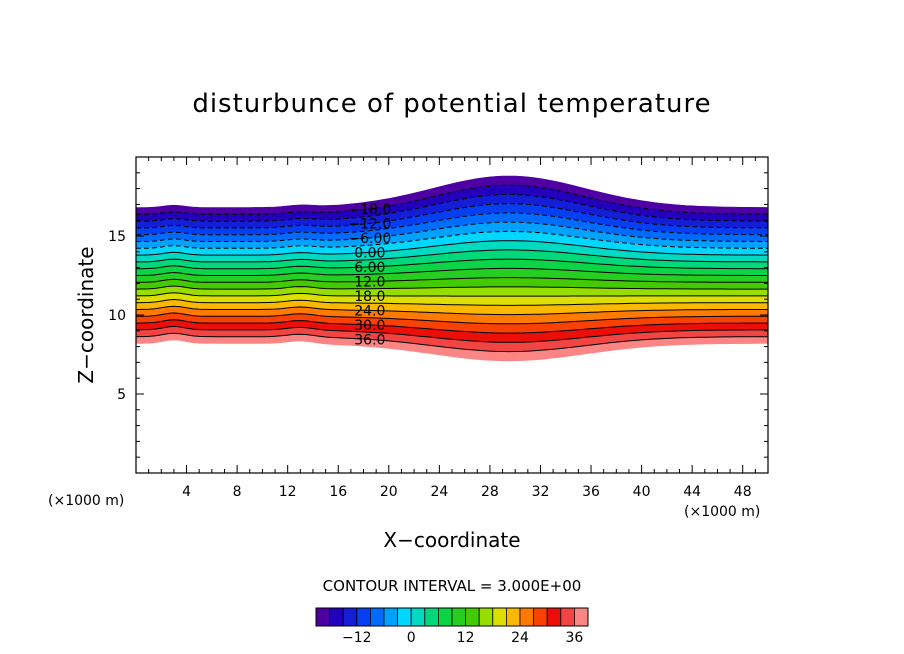  I want to click on colorbar-tick-label: 12, so click(466, 638).